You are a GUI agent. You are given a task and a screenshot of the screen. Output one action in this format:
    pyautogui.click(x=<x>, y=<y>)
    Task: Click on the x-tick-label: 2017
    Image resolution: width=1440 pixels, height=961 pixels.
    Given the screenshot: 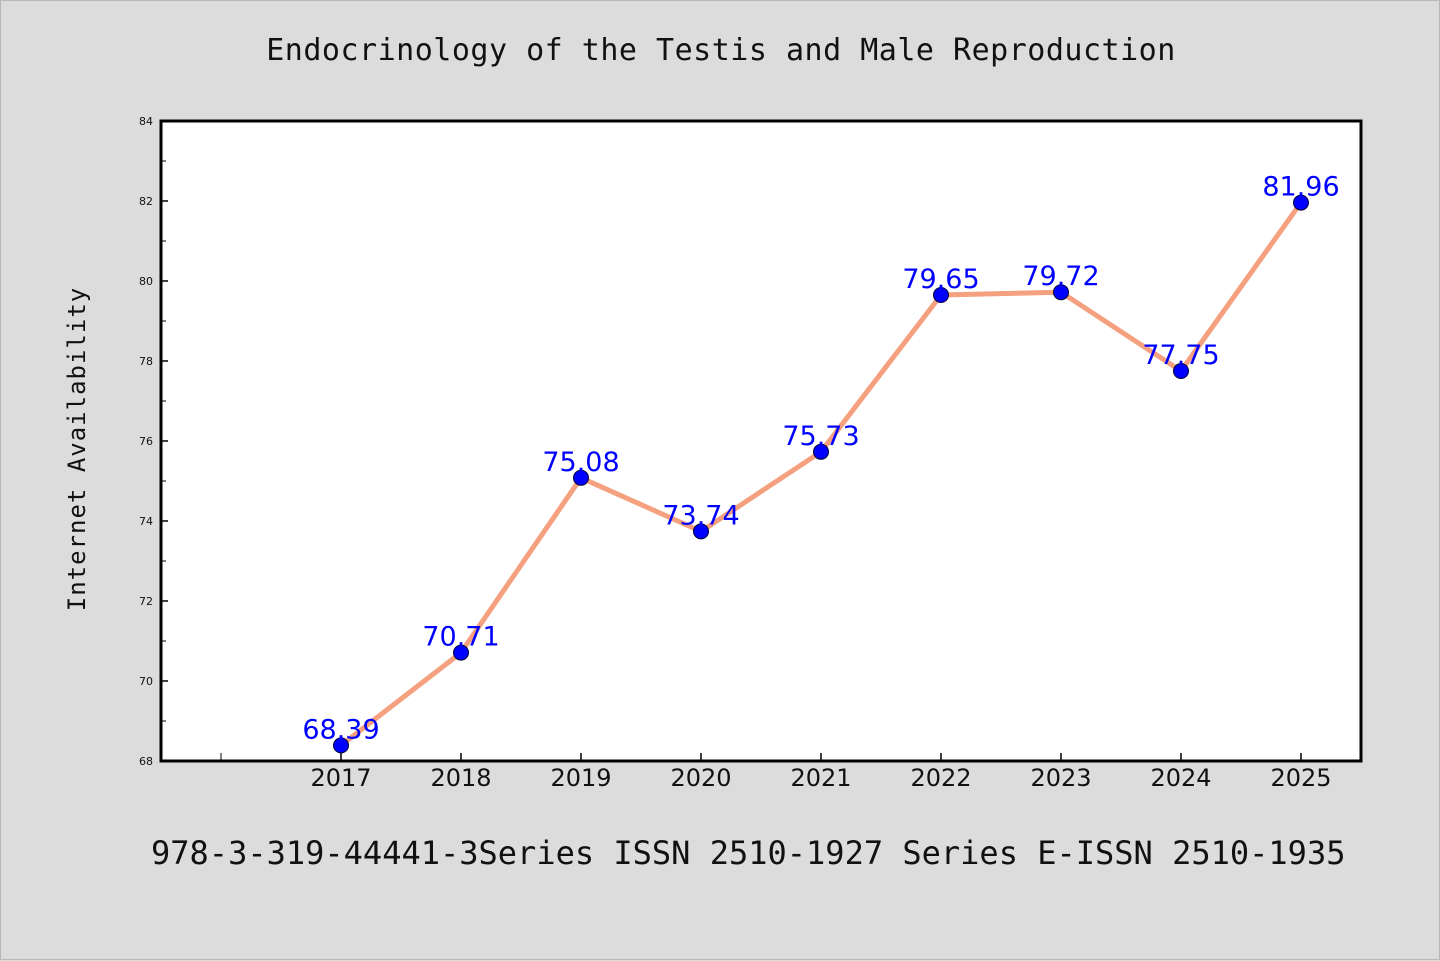 What is the action you would take?
    pyautogui.click(x=340, y=778)
    